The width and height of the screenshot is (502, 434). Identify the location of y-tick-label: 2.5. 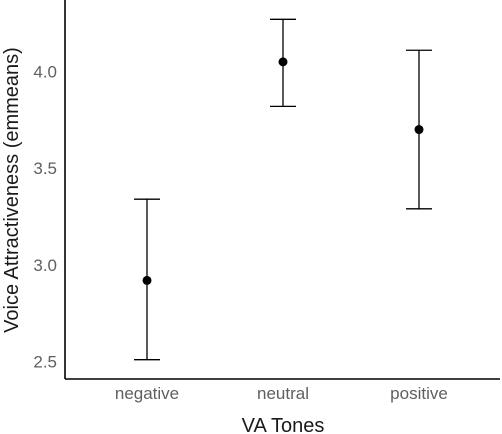
(45, 362).